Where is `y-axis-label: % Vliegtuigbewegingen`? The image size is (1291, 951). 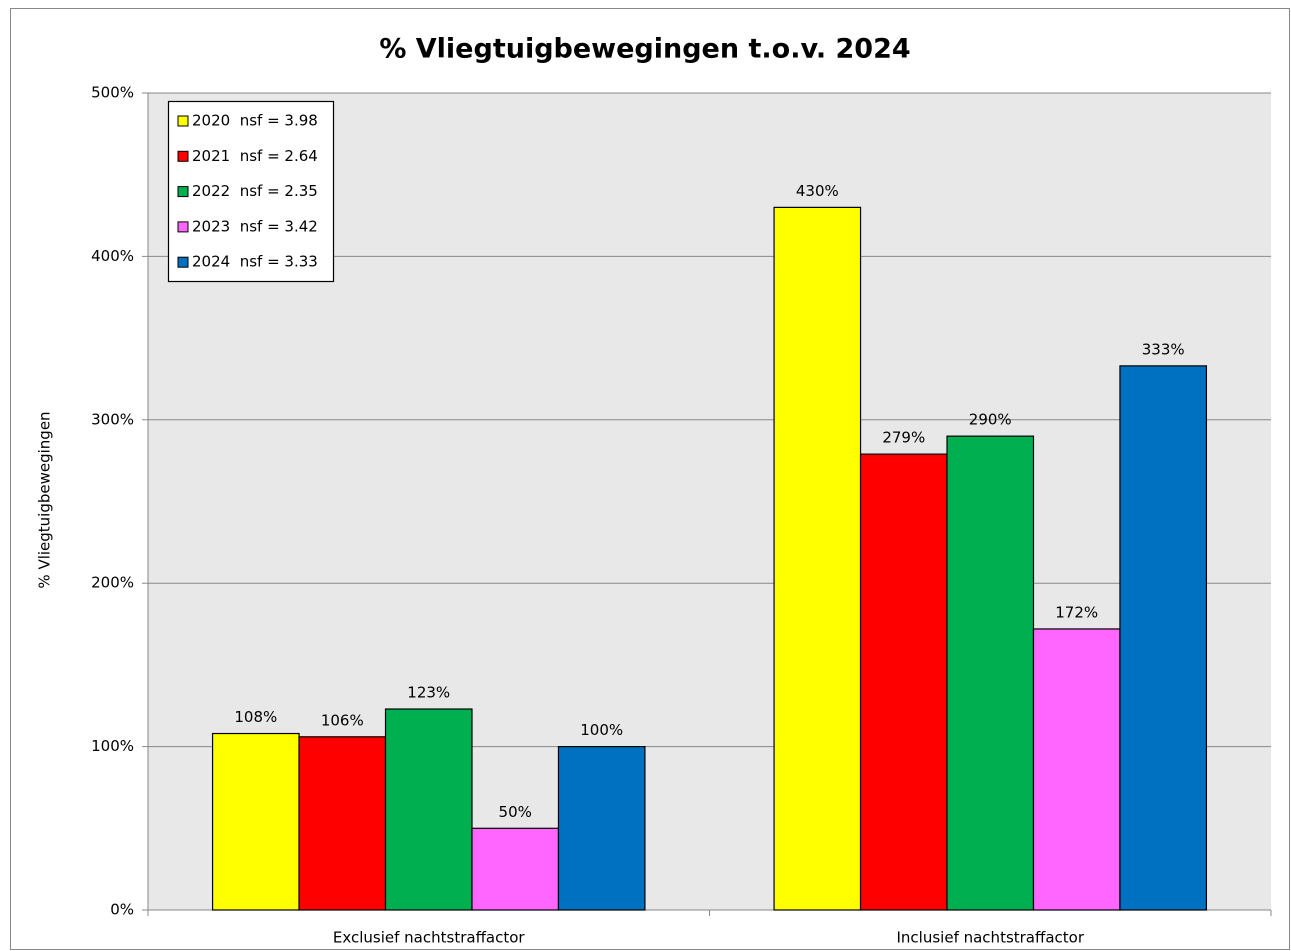 y-axis-label: % Vliegtuigbewegingen is located at coordinates (45, 499).